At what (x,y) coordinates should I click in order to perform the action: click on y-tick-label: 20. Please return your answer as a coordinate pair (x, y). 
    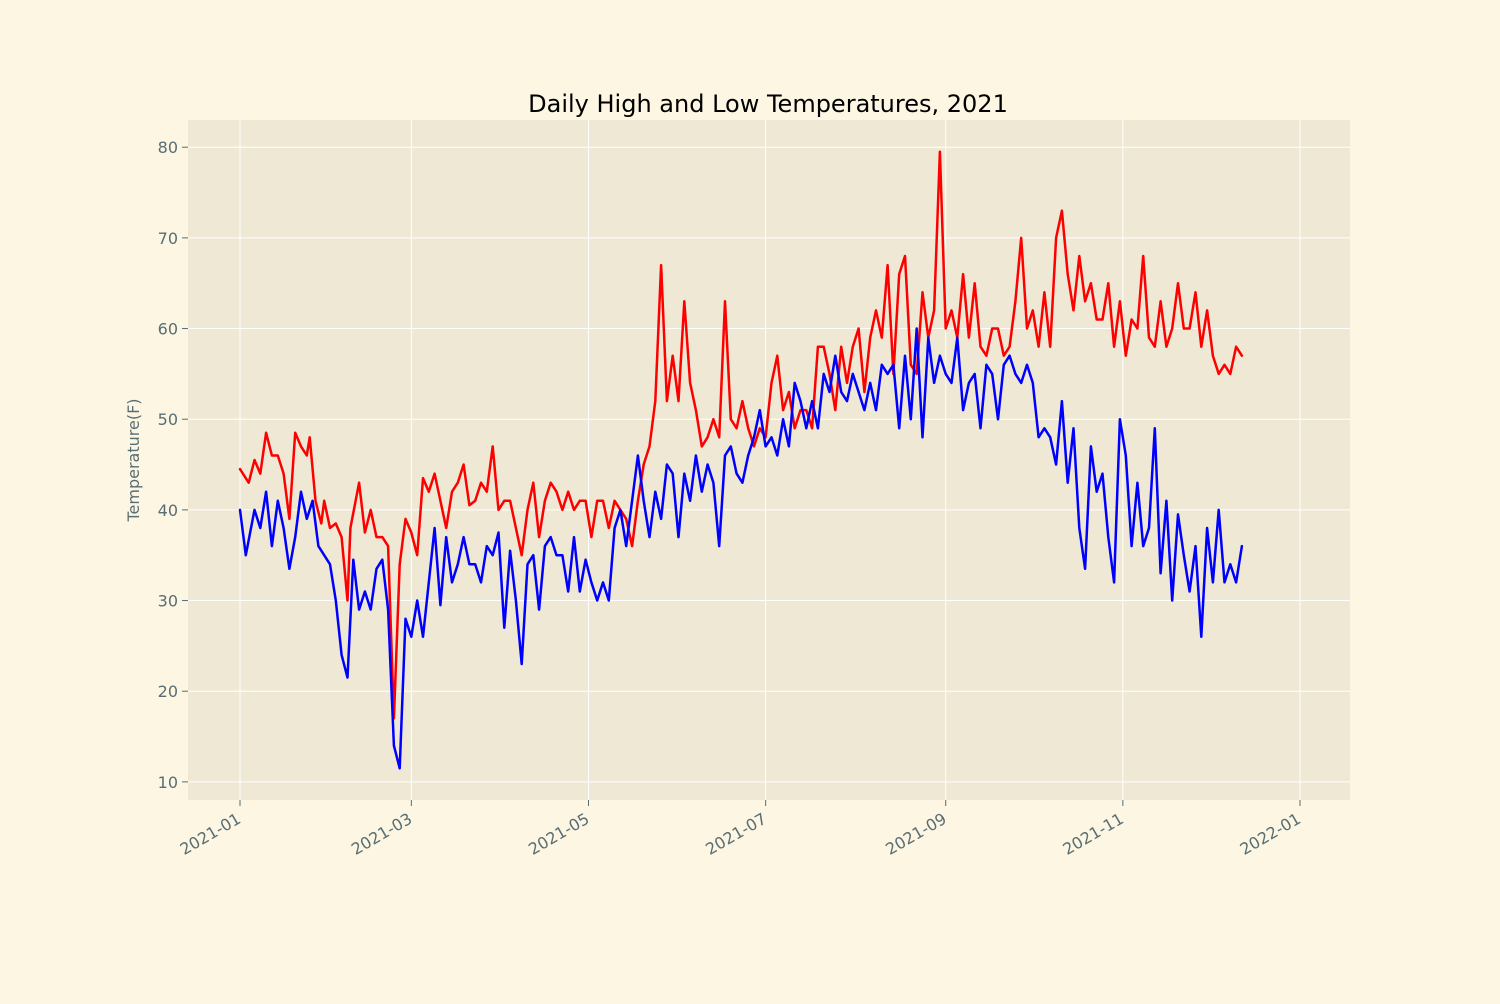
    Looking at the image, I should click on (168, 691).